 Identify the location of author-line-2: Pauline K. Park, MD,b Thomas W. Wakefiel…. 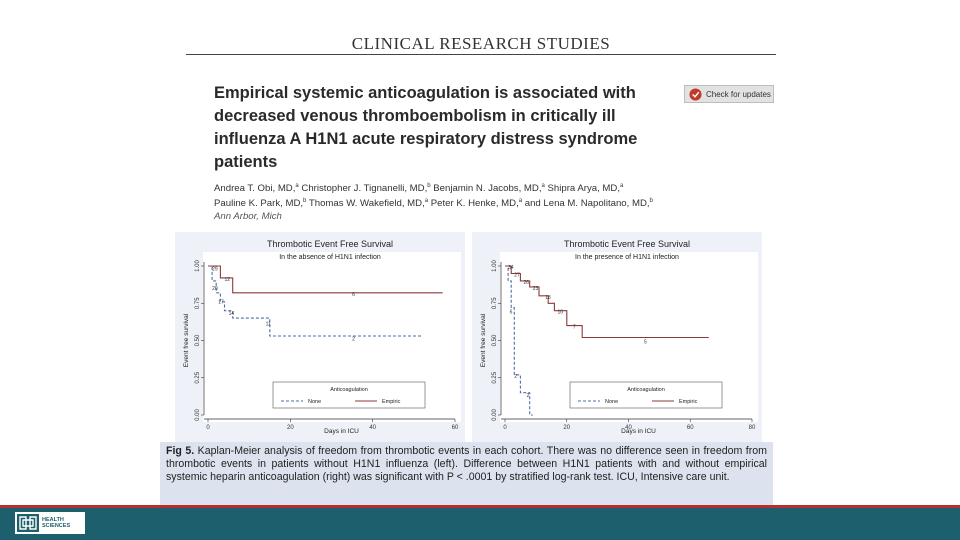
(494, 202).